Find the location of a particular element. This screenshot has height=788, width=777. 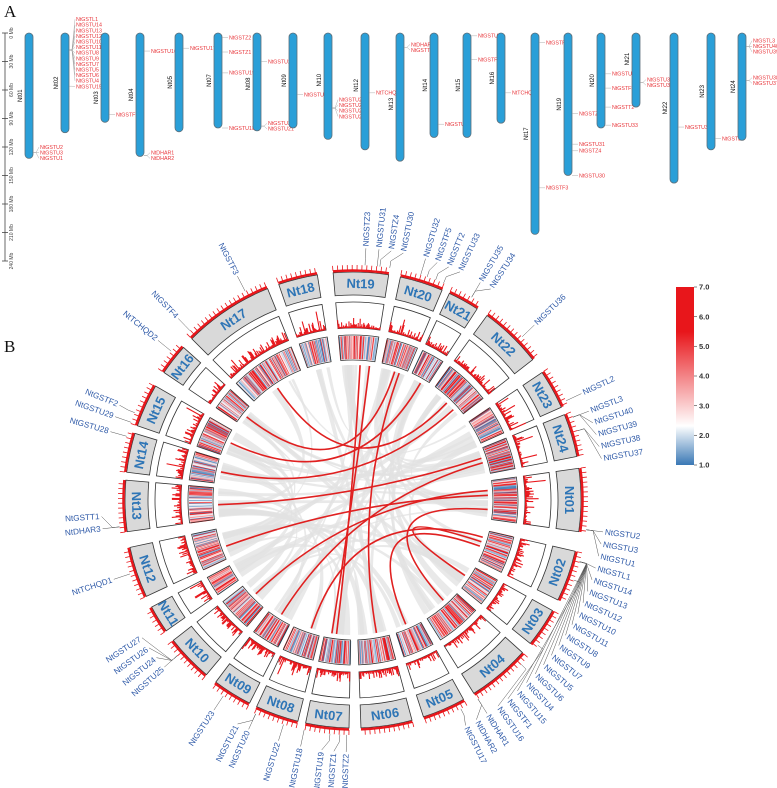

heatmap-stripe is located at coordinates (504, 520).